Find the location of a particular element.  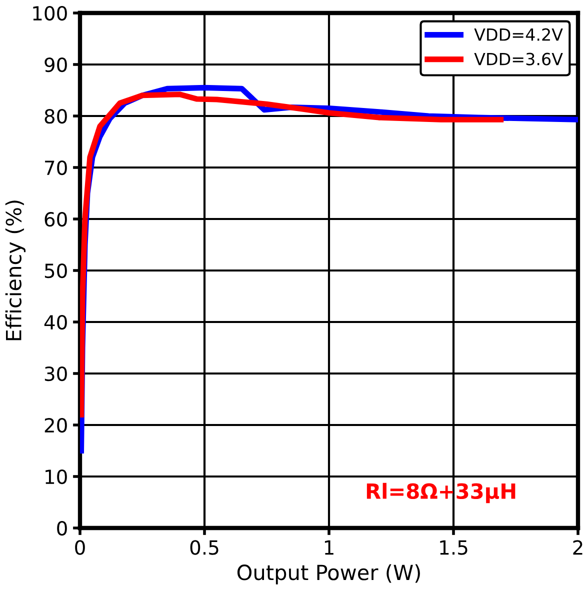

y-tick-label: 0 is located at coordinates (62, 528).